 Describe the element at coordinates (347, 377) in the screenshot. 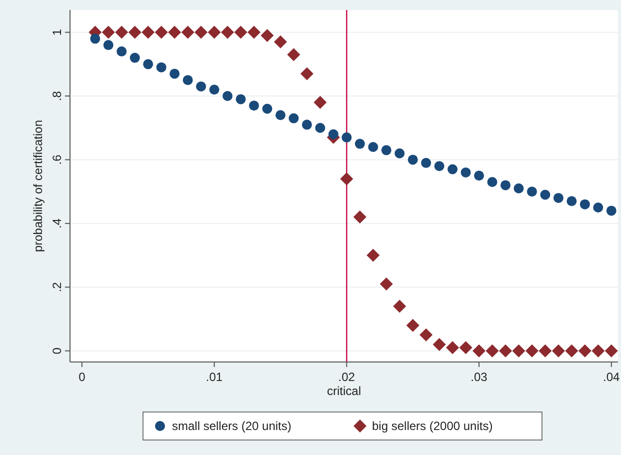

I see `x-tick-label: .02` at that location.